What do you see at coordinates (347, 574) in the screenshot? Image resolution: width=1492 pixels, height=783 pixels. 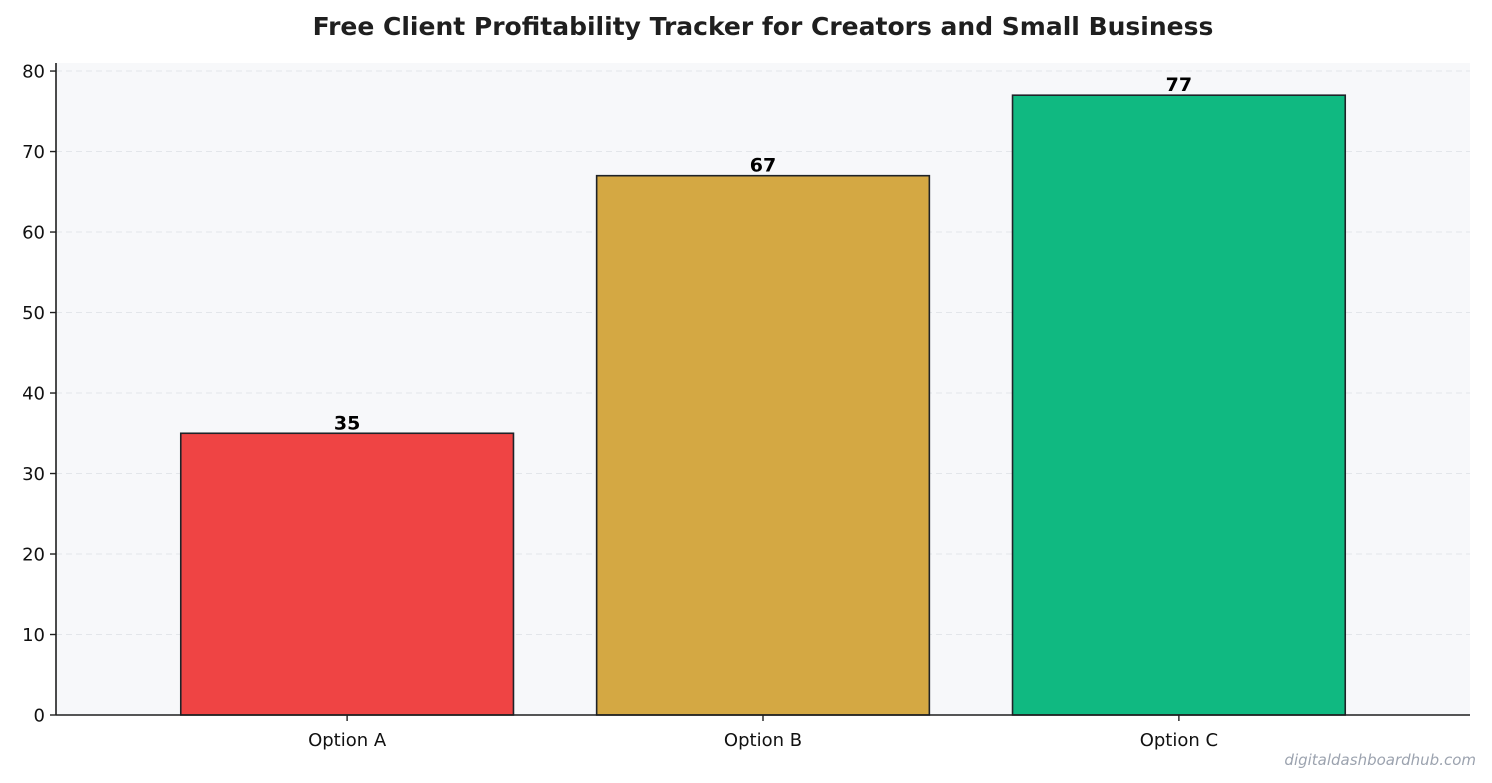 I see `bar-option-a` at bounding box center [347, 574].